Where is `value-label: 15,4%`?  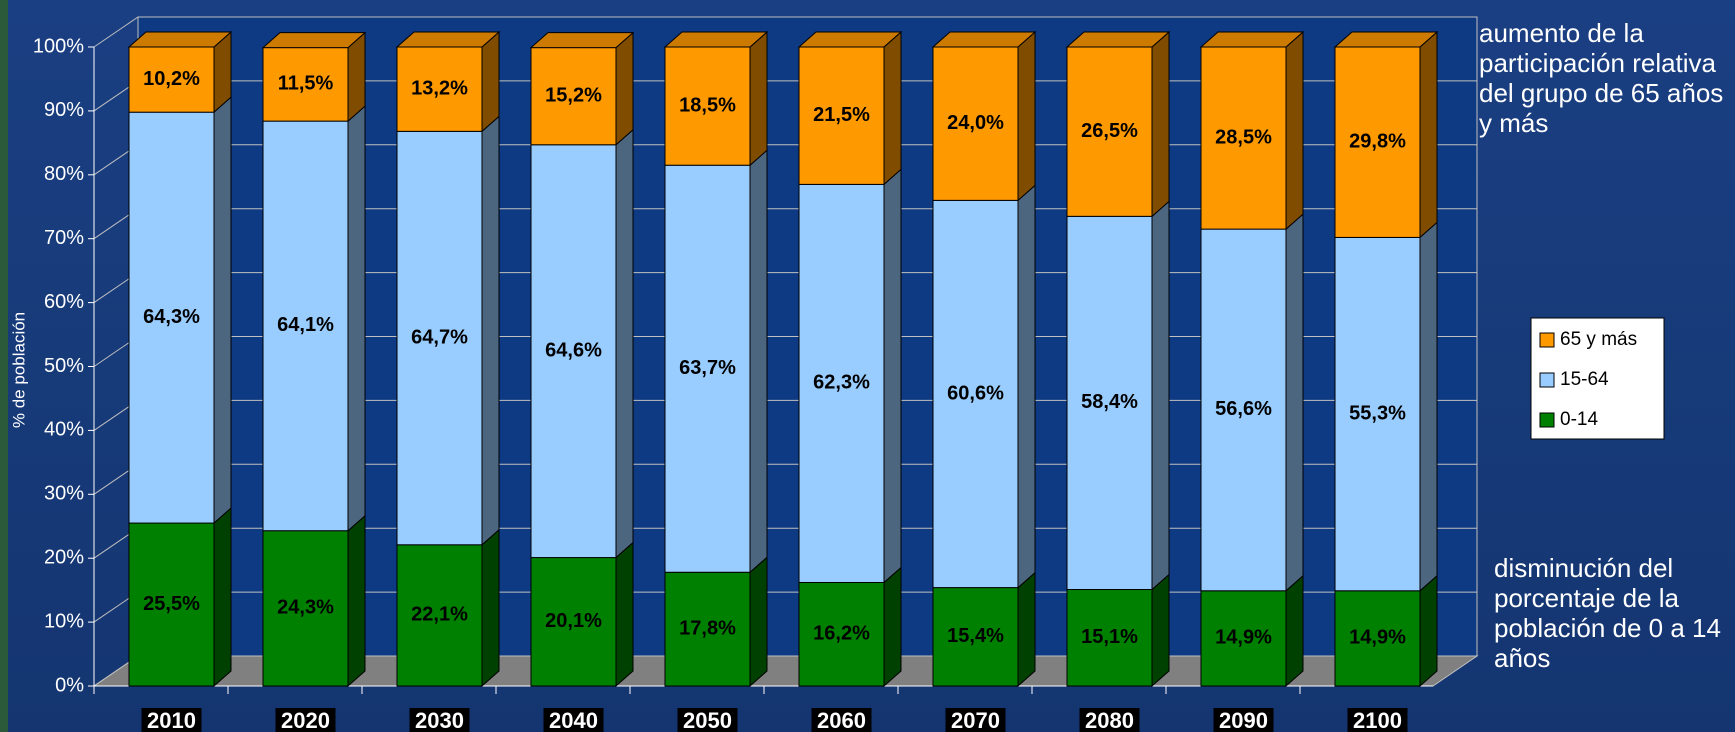 value-label: 15,4% is located at coordinates (975, 636).